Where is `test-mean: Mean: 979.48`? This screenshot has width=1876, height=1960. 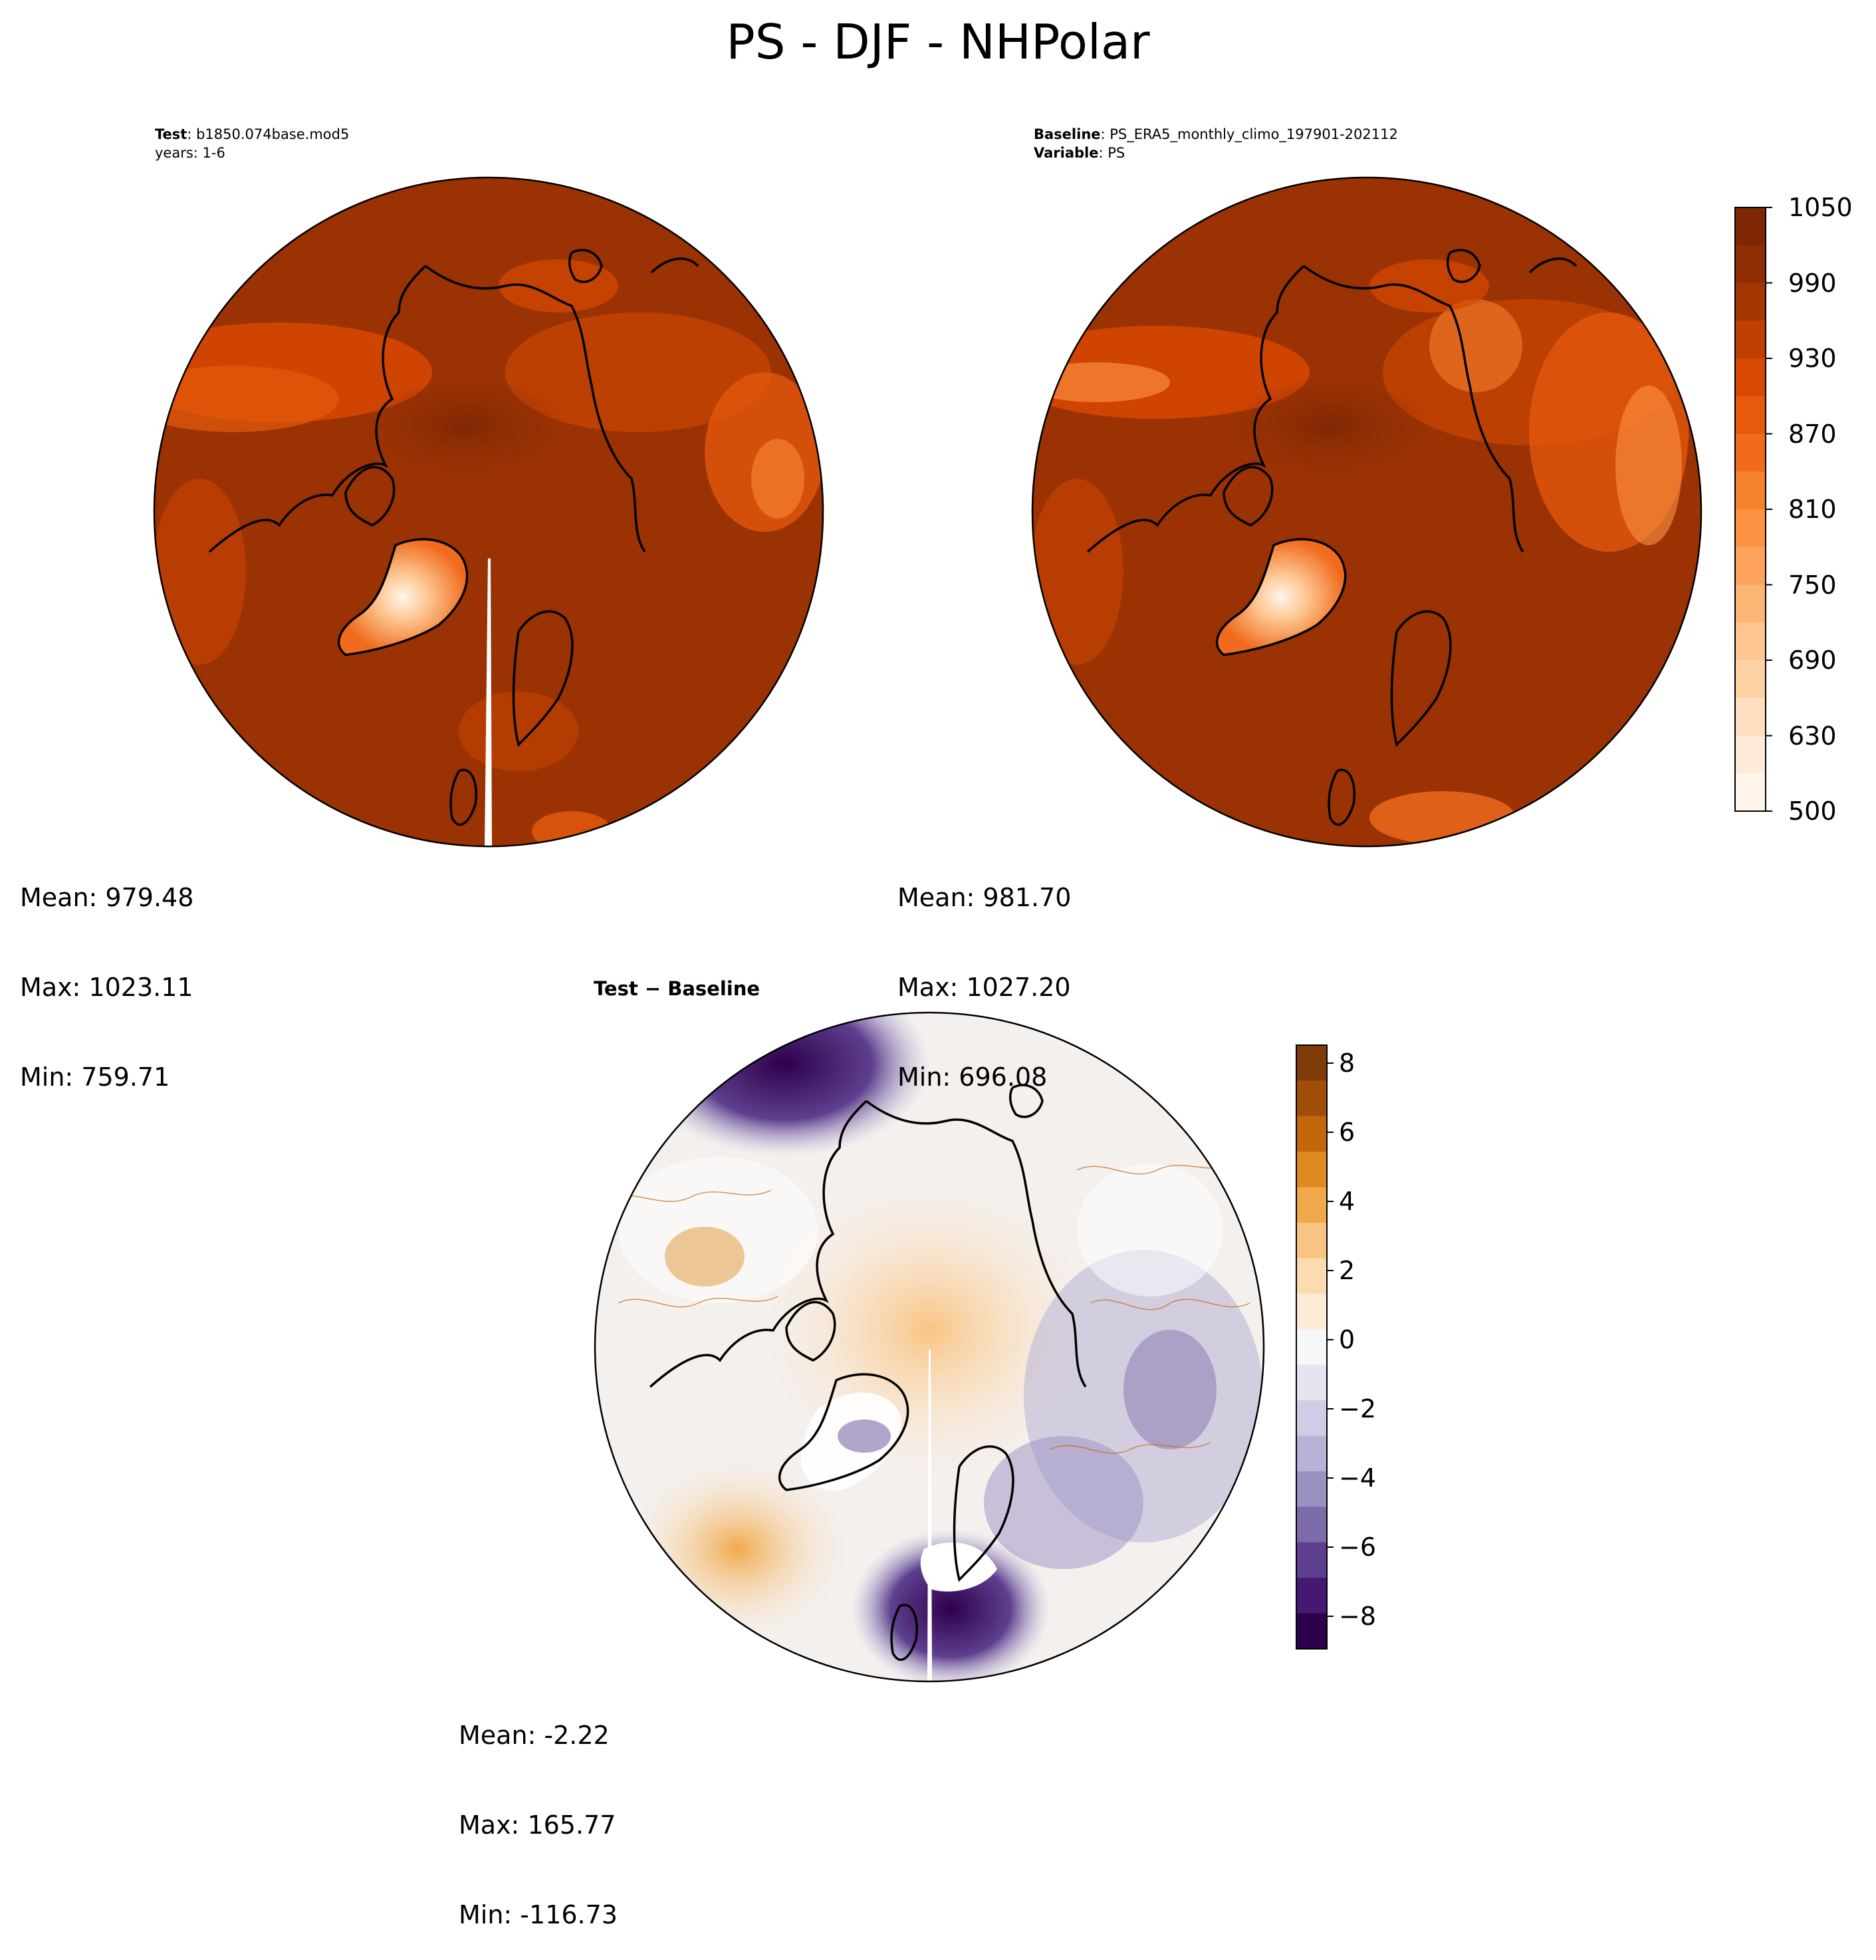 test-mean: Mean: 979.48 is located at coordinates (107, 897).